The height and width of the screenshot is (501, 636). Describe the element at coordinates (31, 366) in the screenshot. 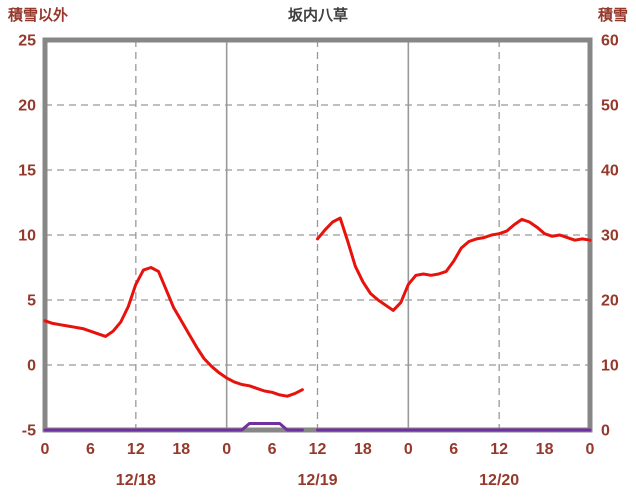

I see `y-tick-label-left: 0` at that location.